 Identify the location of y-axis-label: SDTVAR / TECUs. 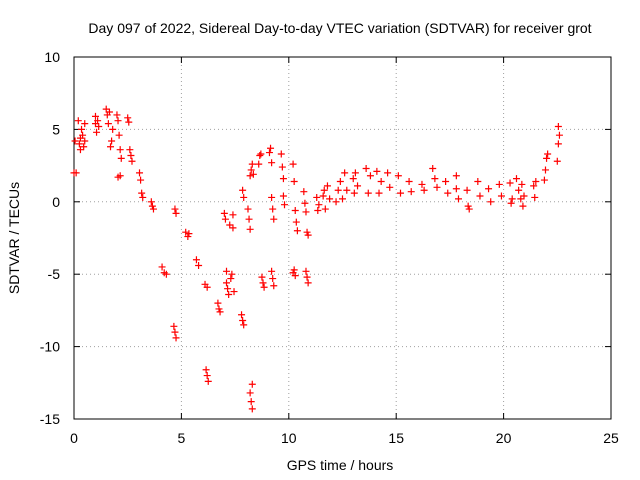
(14, 238).